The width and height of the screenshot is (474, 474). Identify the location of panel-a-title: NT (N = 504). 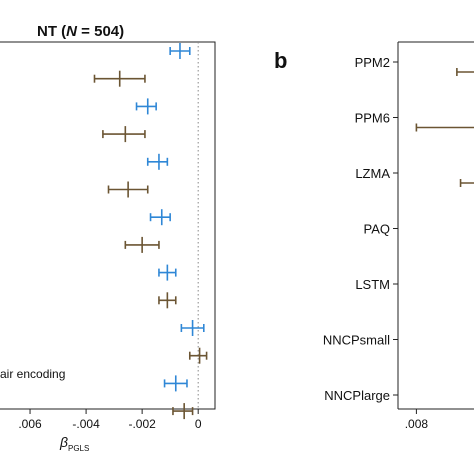
(80, 31).